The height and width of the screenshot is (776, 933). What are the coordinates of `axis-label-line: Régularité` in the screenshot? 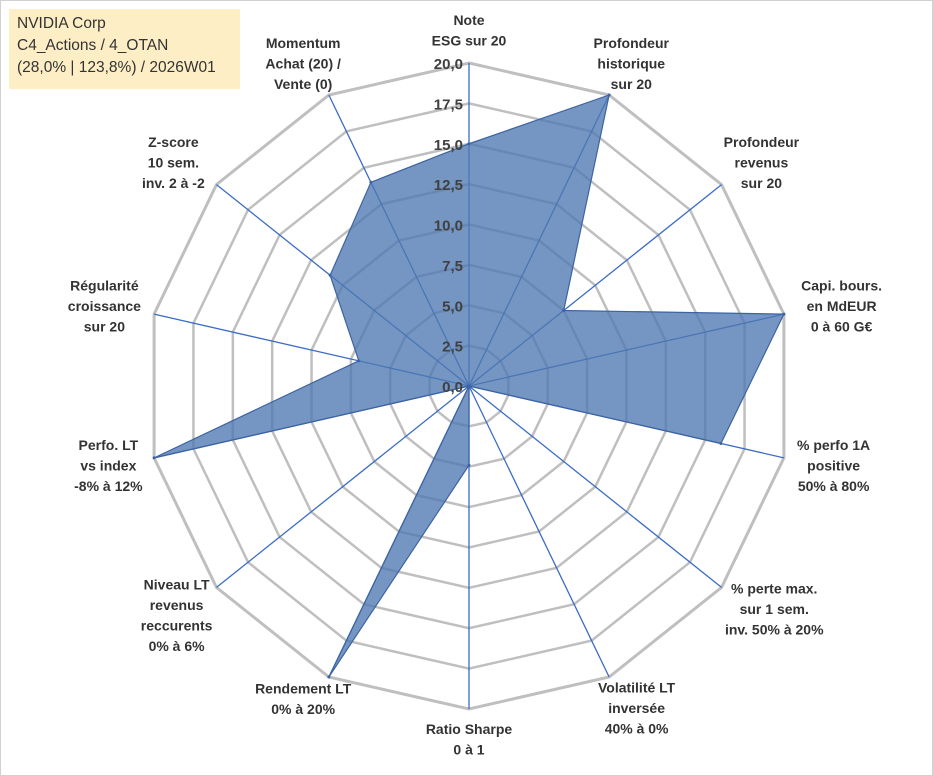 It's located at (104, 286).